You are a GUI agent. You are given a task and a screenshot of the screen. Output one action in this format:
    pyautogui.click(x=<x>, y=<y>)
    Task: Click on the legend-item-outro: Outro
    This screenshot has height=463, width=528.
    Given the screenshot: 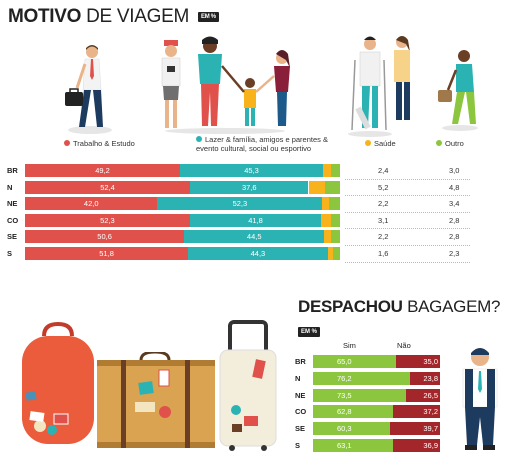 What is the action you would take?
    pyautogui.click(x=450, y=143)
    